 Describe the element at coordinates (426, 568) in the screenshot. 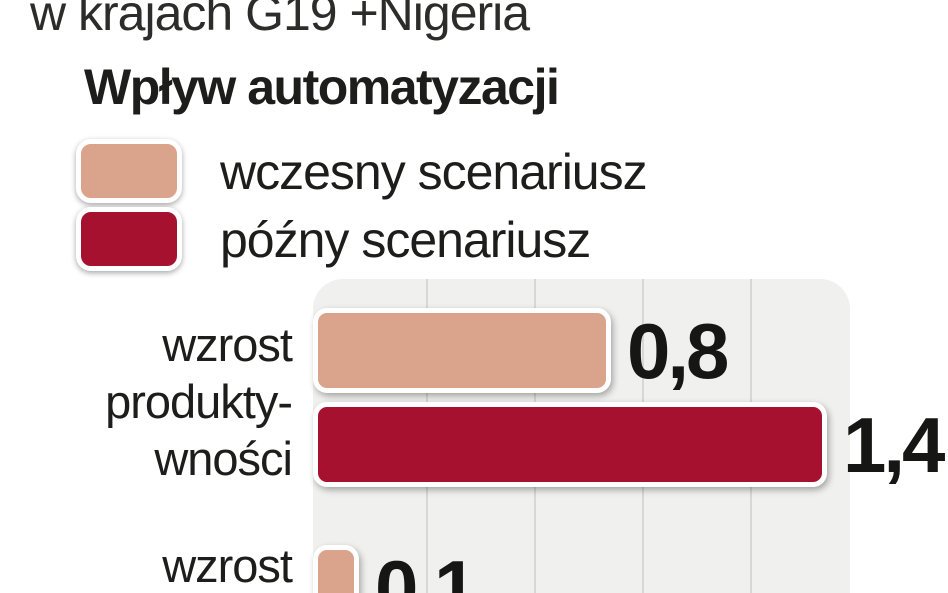

I see `bar-value-label: 0,1` at that location.